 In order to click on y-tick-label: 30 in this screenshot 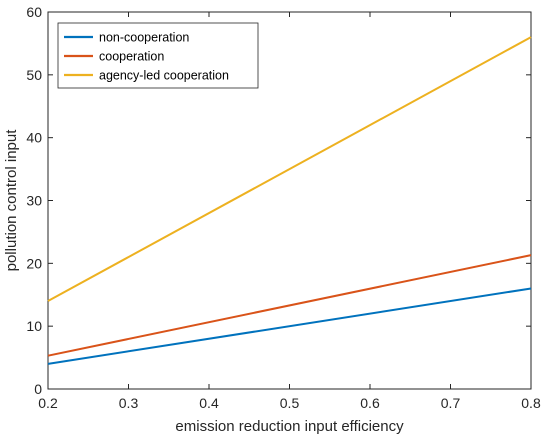, I will do `click(34, 201)`.